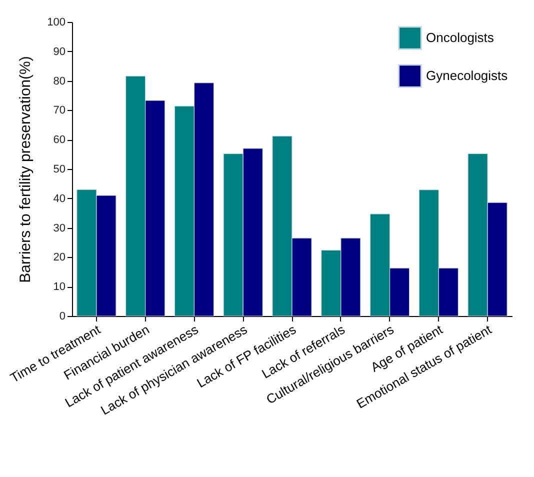 The width and height of the screenshot is (534, 477). What do you see at coordinates (59, 81) in the screenshot?
I see `y-tick-label: 80` at bounding box center [59, 81].